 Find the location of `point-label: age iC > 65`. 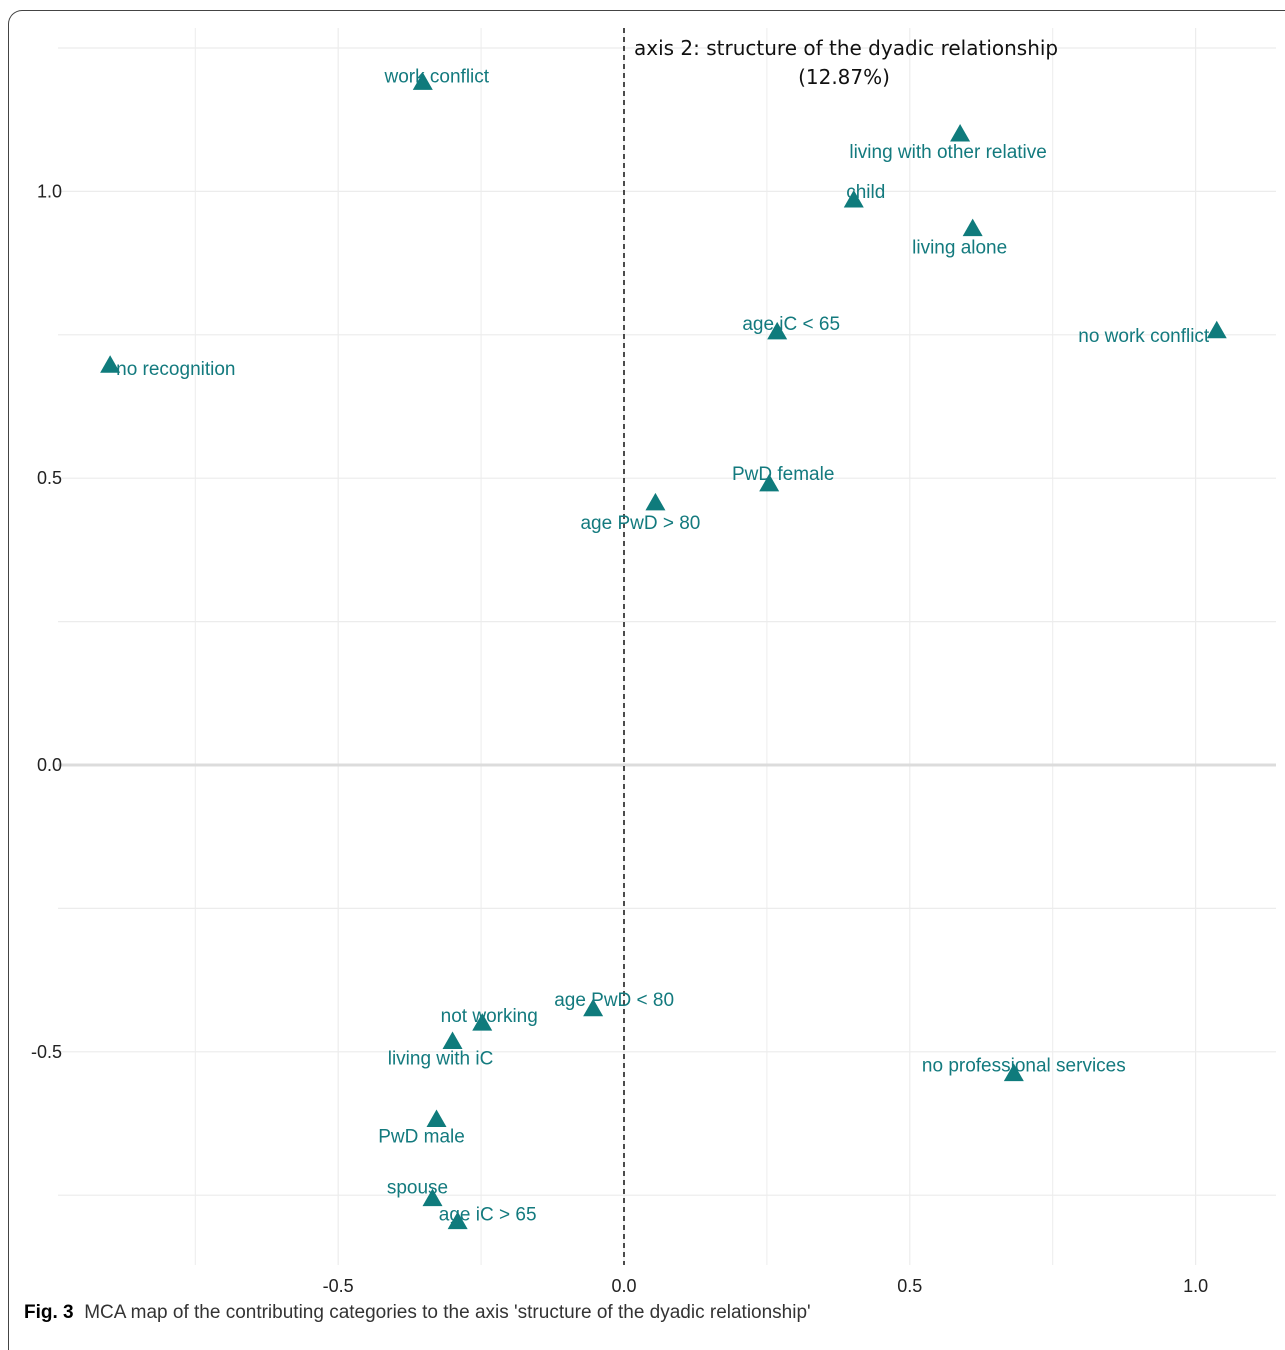

point-label: age iC > 65 is located at coordinates (488, 1215).